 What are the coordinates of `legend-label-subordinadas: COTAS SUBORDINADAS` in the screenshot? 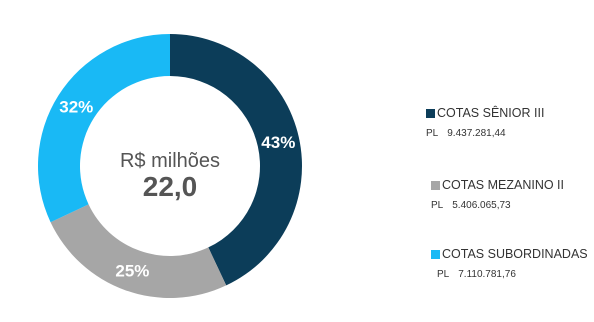 It's located at (515, 254).